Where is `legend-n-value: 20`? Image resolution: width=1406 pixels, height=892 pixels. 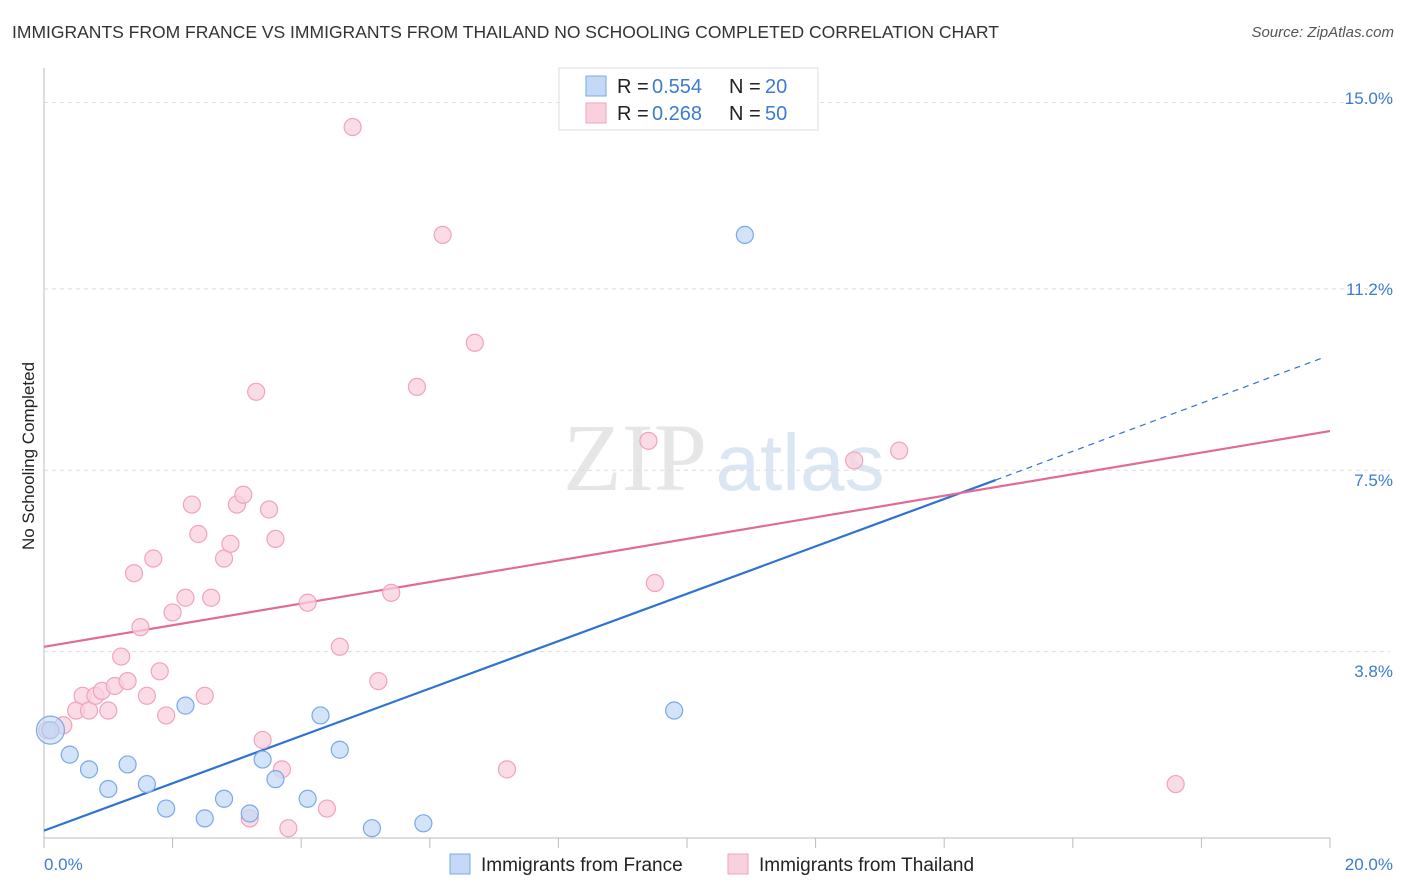 legend-n-value: 20 is located at coordinates (776, 87).